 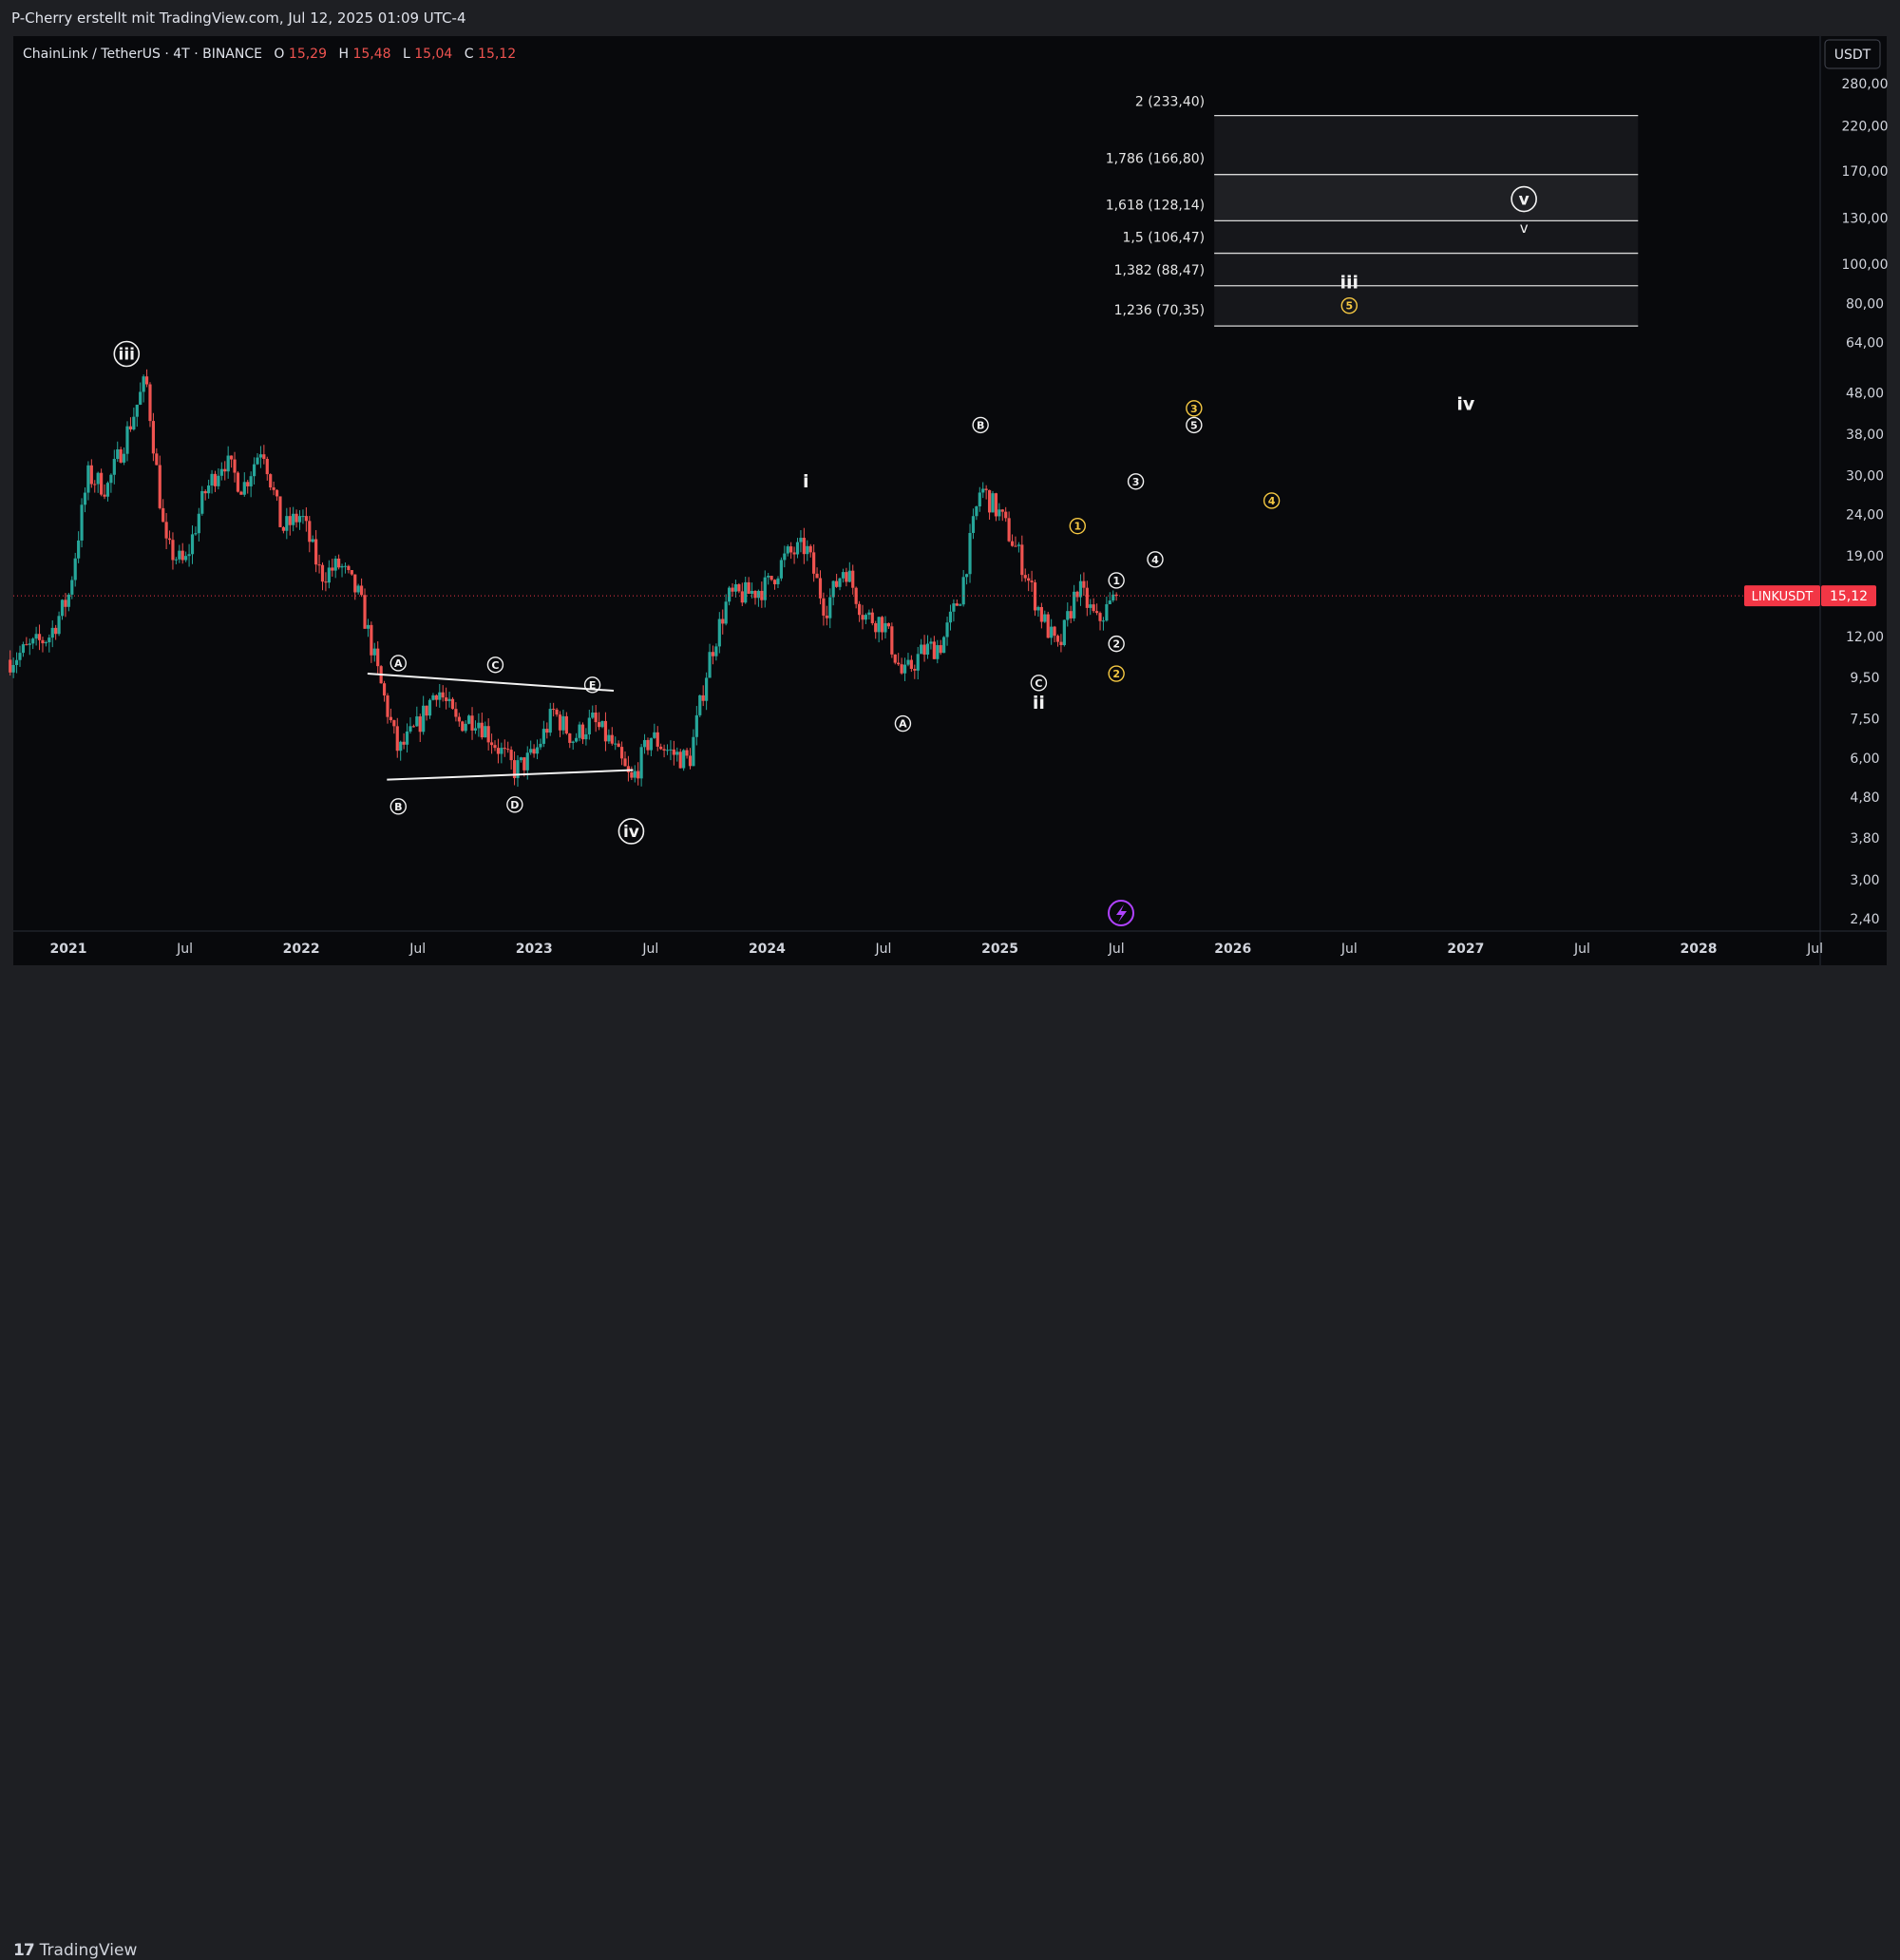 What do you see at coordinates (1865, 435) in the screenshot?
I see `price-tick-label: 38,00` at bounding box center [1865, 435].